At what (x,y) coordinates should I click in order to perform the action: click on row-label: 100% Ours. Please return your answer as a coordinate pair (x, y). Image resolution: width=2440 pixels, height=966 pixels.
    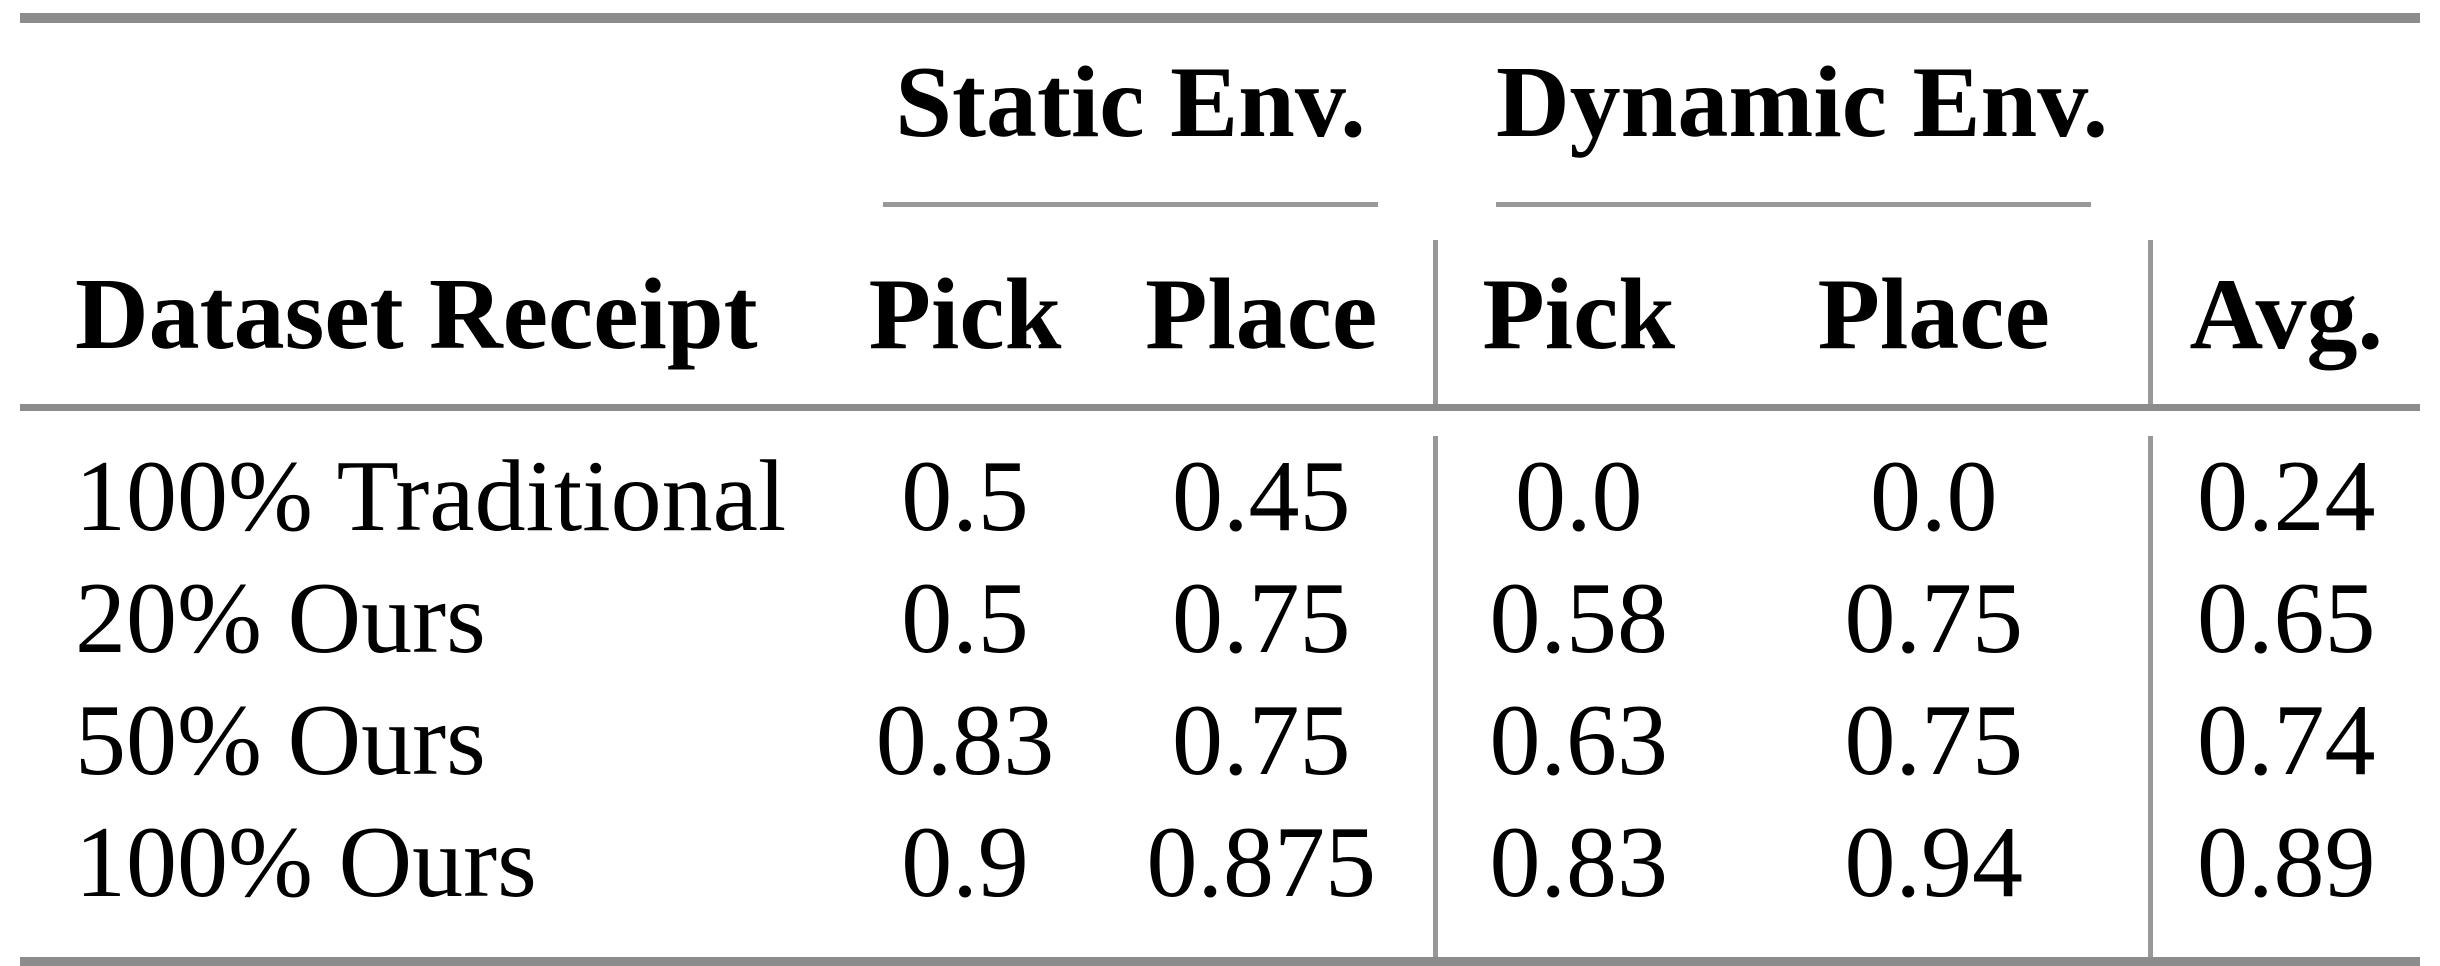
    Looking at the image, I should click on (306, 862).